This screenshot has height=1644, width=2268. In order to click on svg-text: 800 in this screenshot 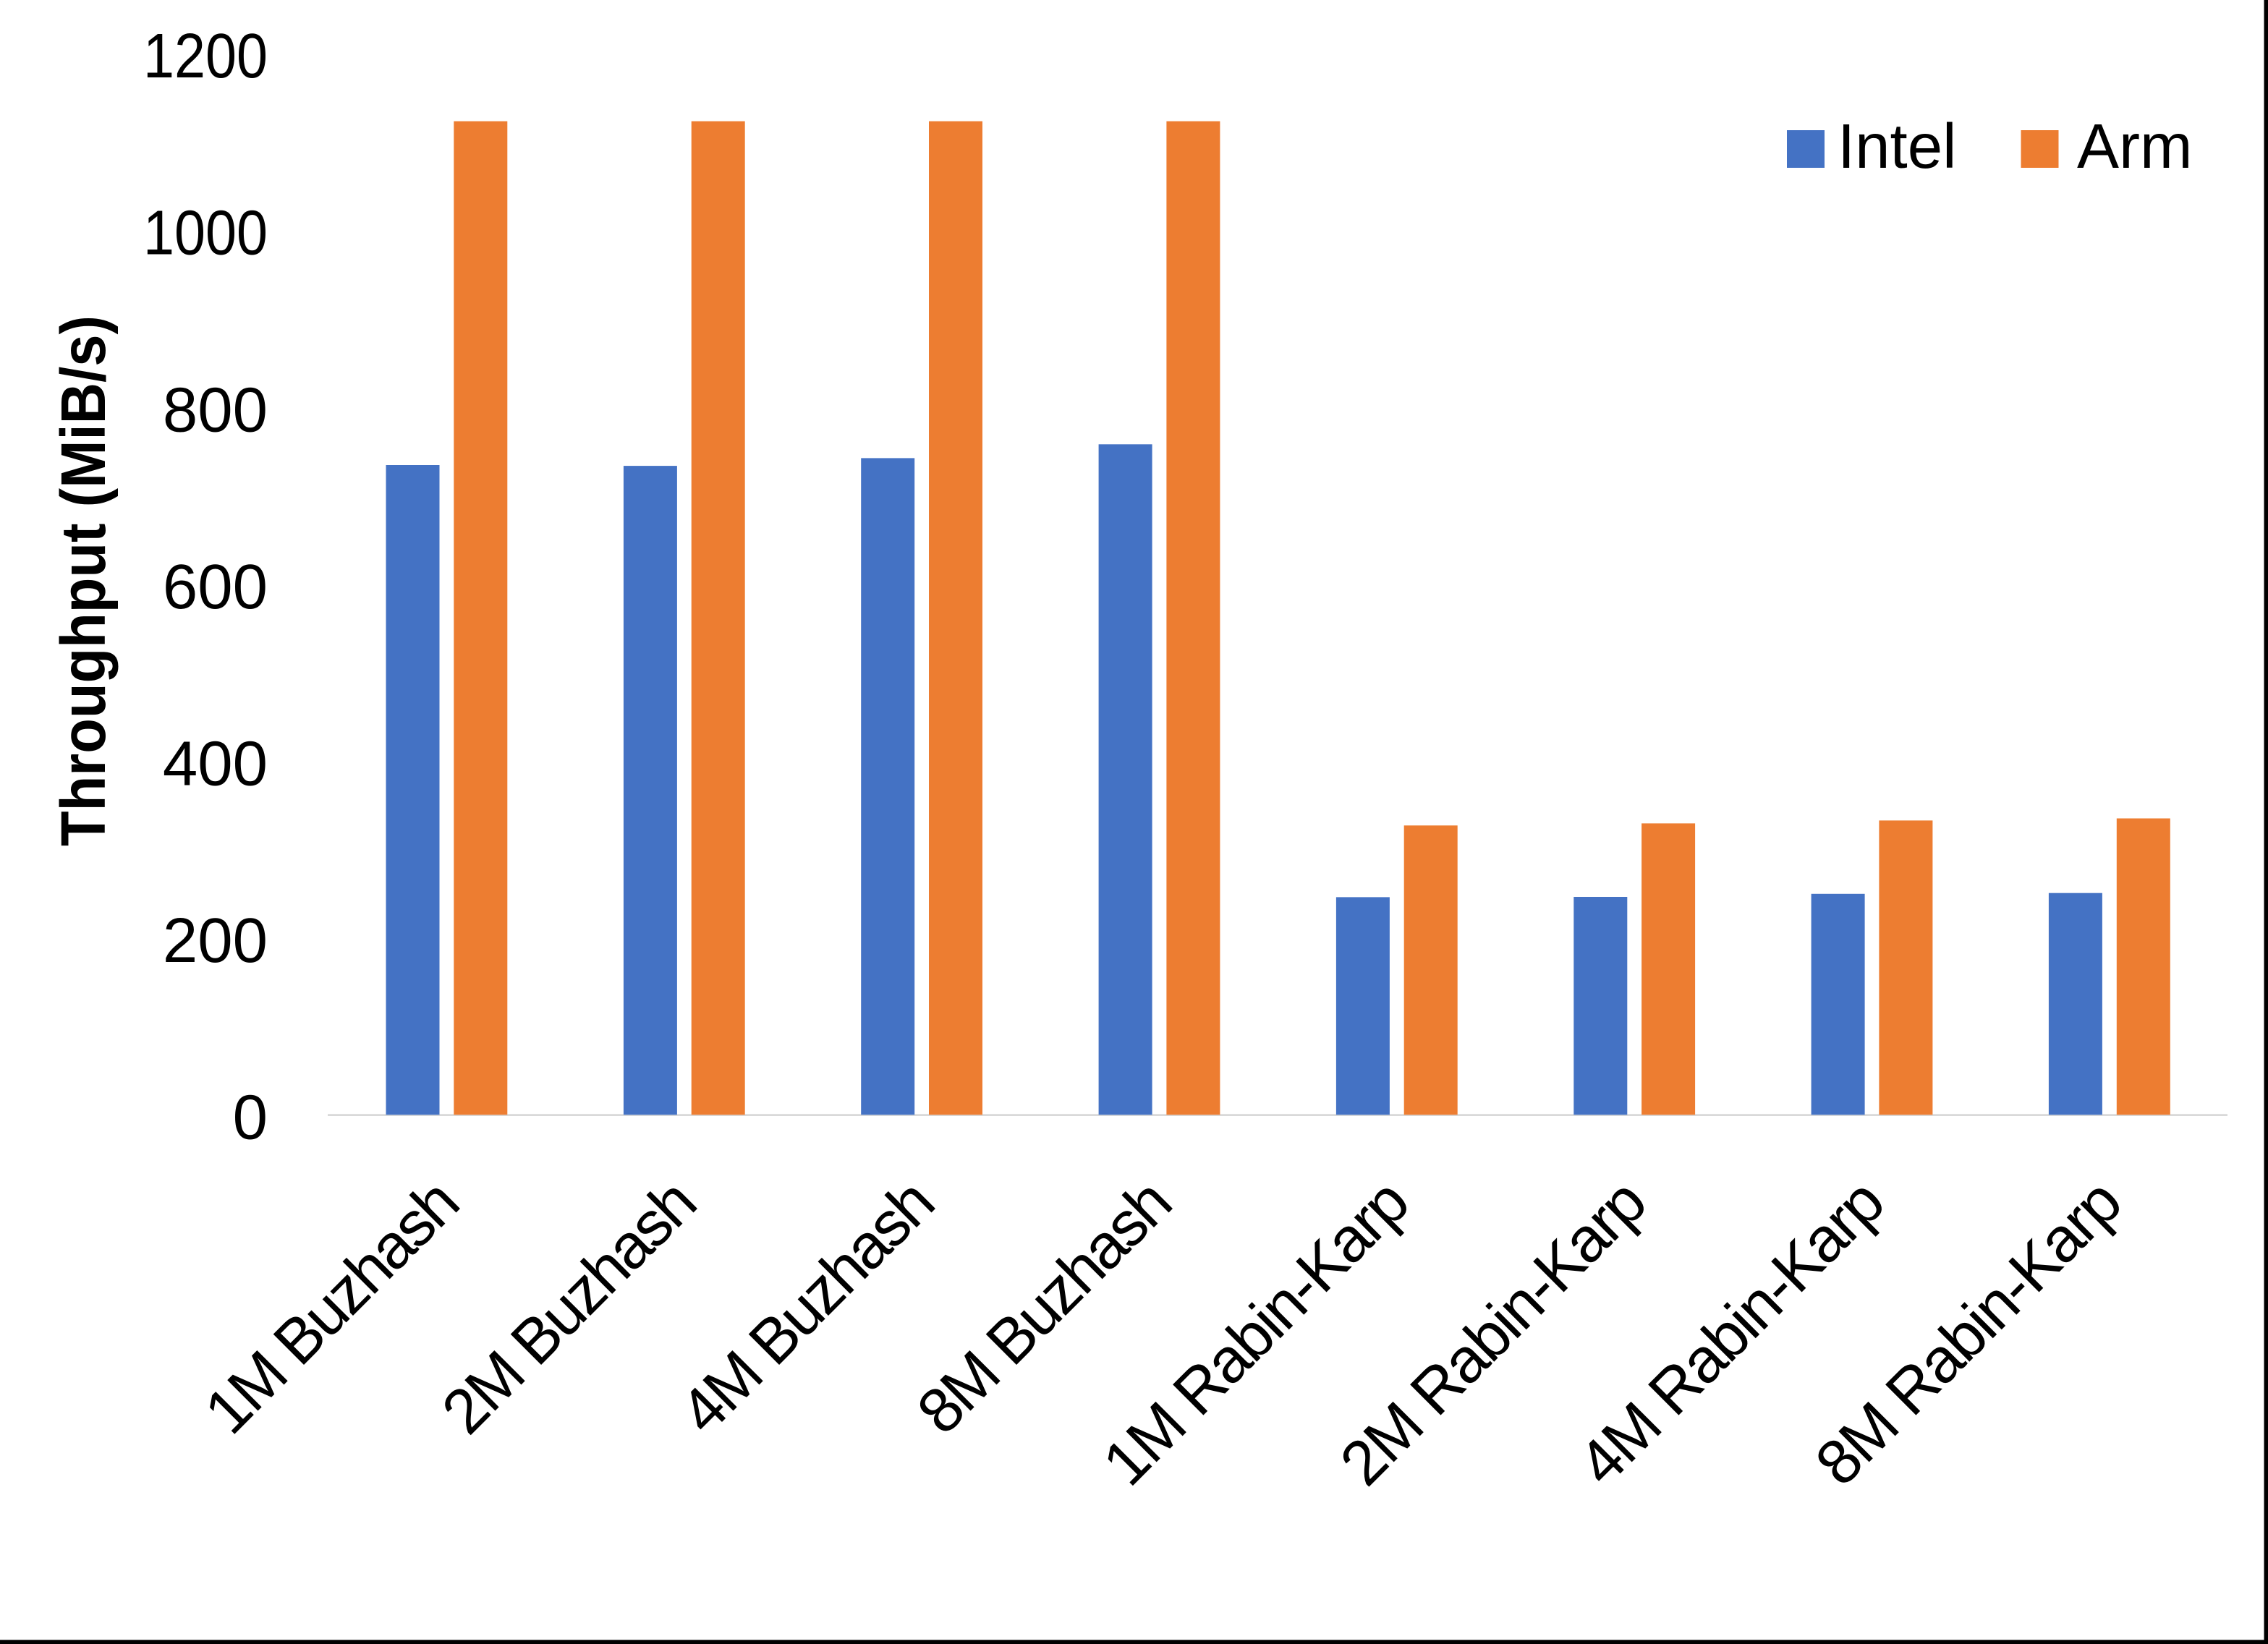, I will do `click(216, 410)`.